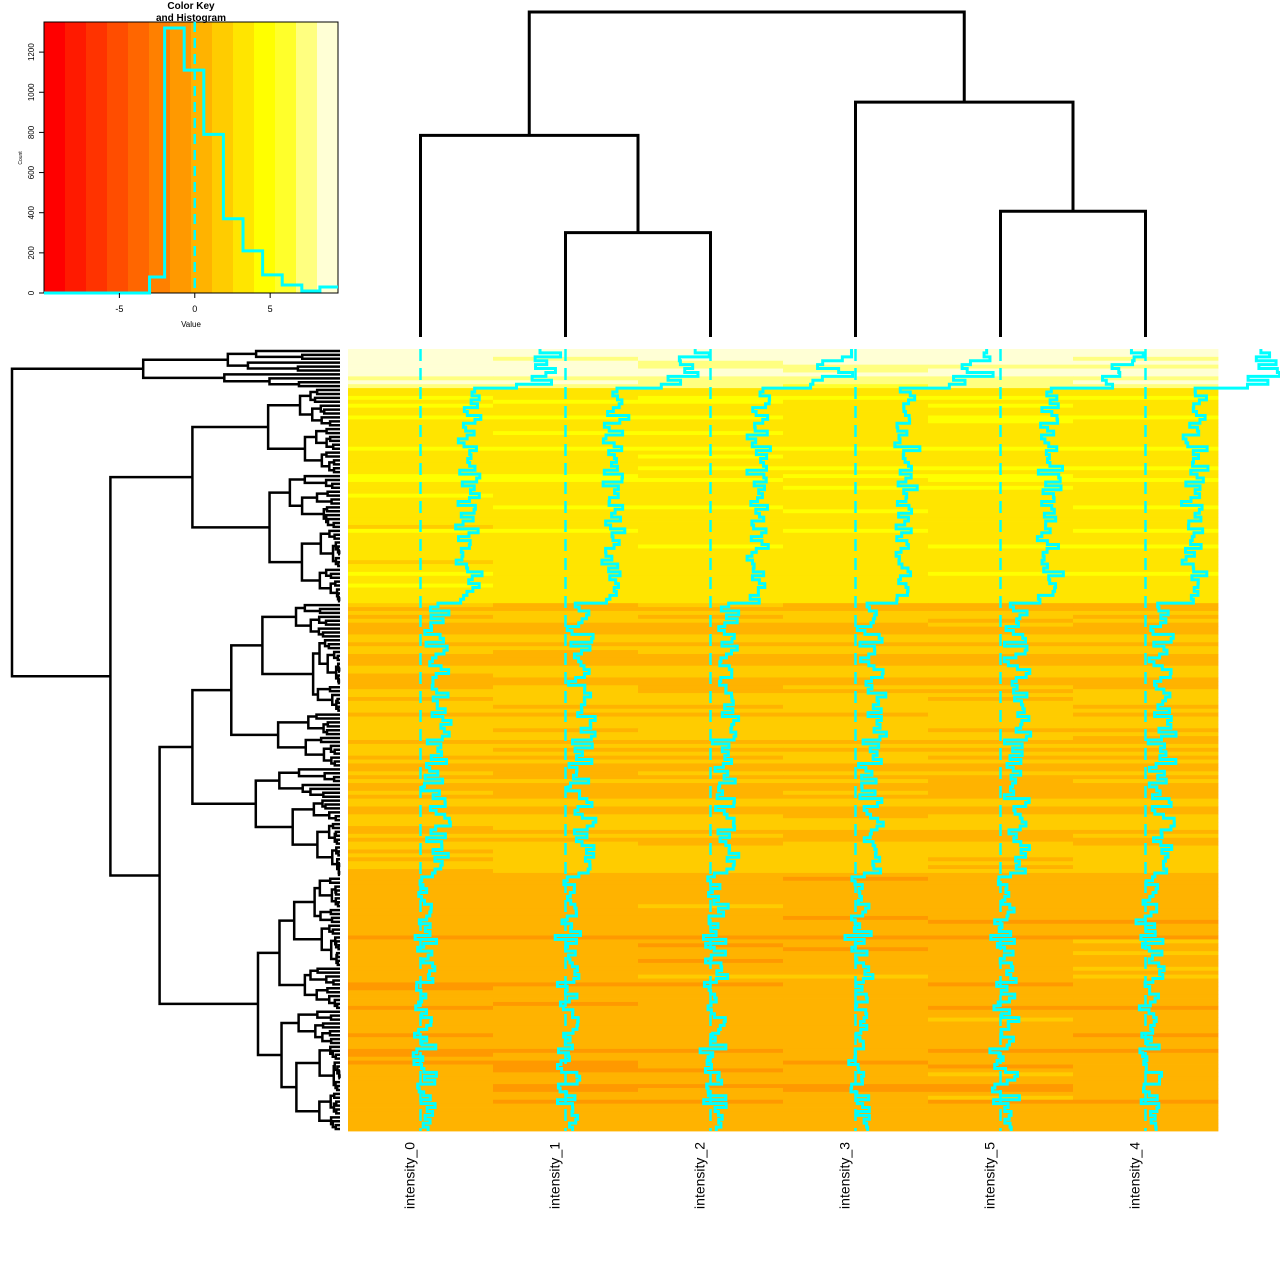 This screenshot has width=1280, height=1285. Describe the element at coordinates (31, 172) in the screenshot. I see `color-key-ytick-label: 600` at that location.